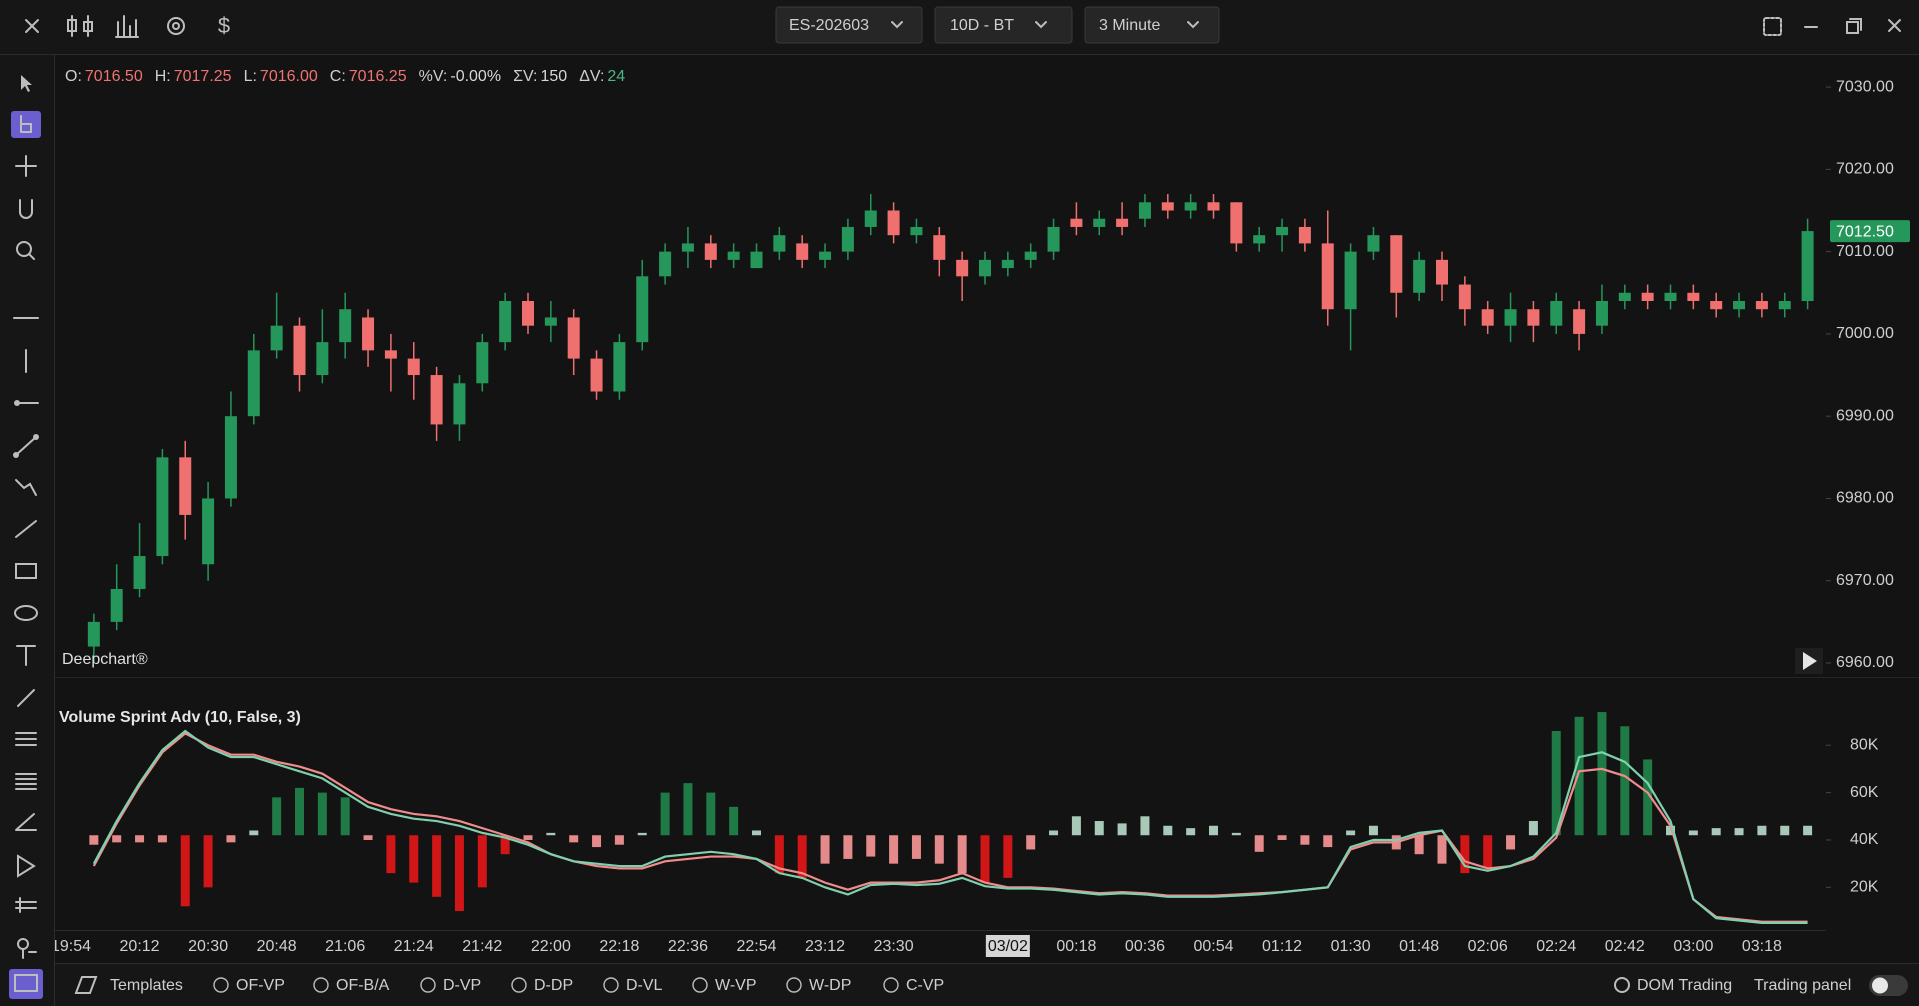 The width and height of the screenshot is (1919, 1006). Describe the element at coordinates (735, 985) in the screenshot. I see `study-label: W-VP` at that location.